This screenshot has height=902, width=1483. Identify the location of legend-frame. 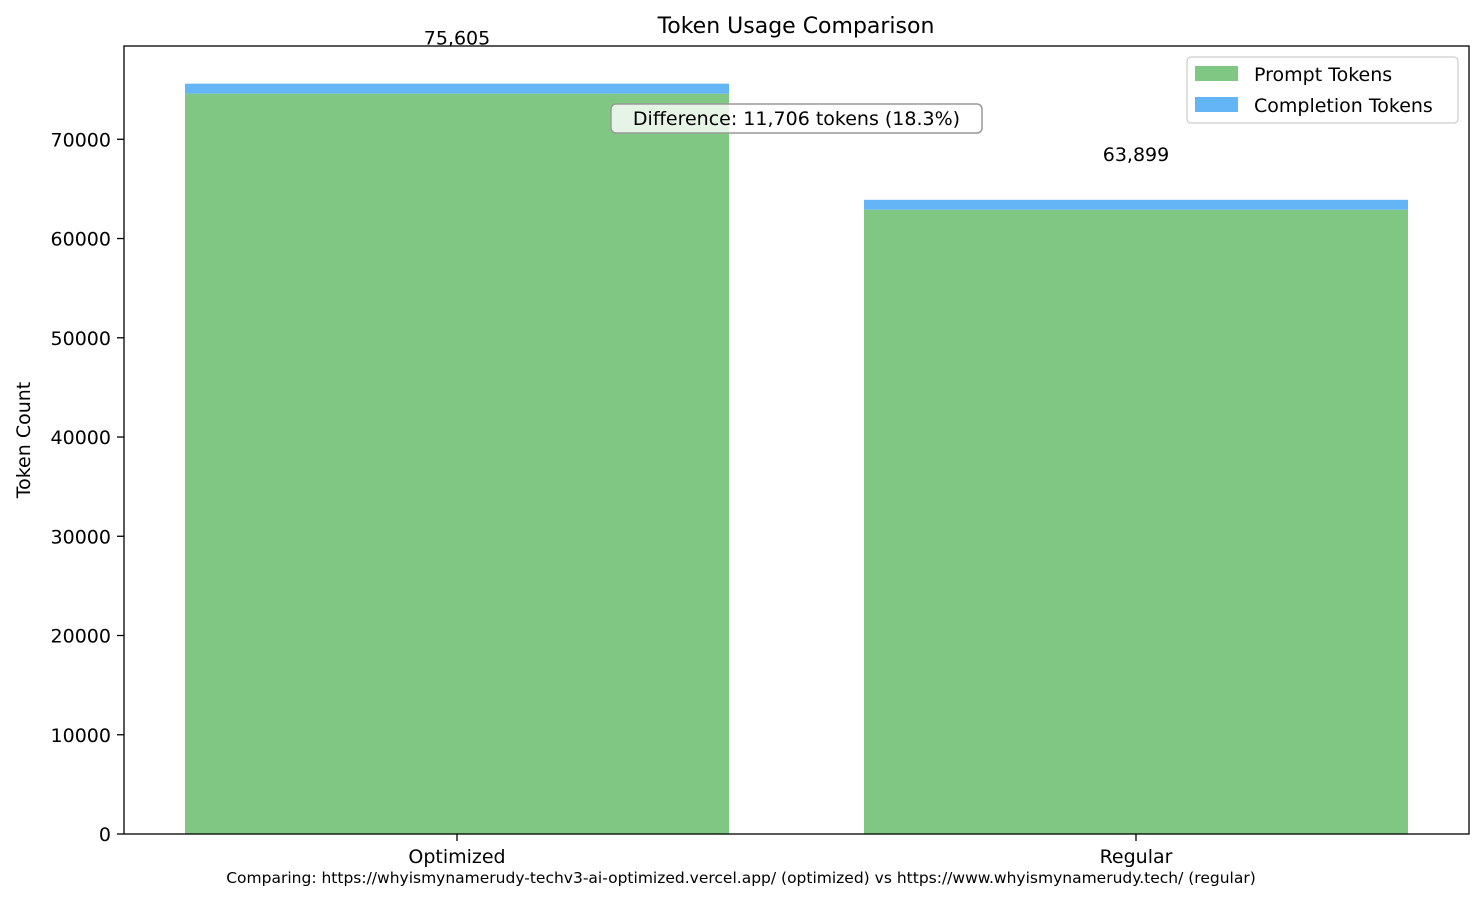
(1322, 90).